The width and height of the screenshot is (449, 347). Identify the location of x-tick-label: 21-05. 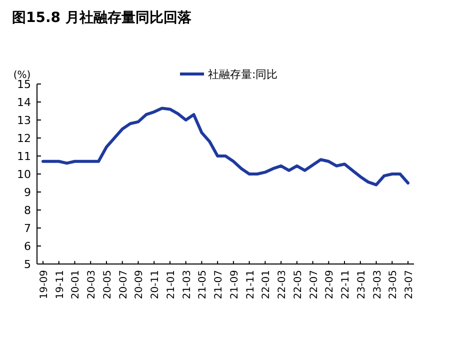
(203, 285).